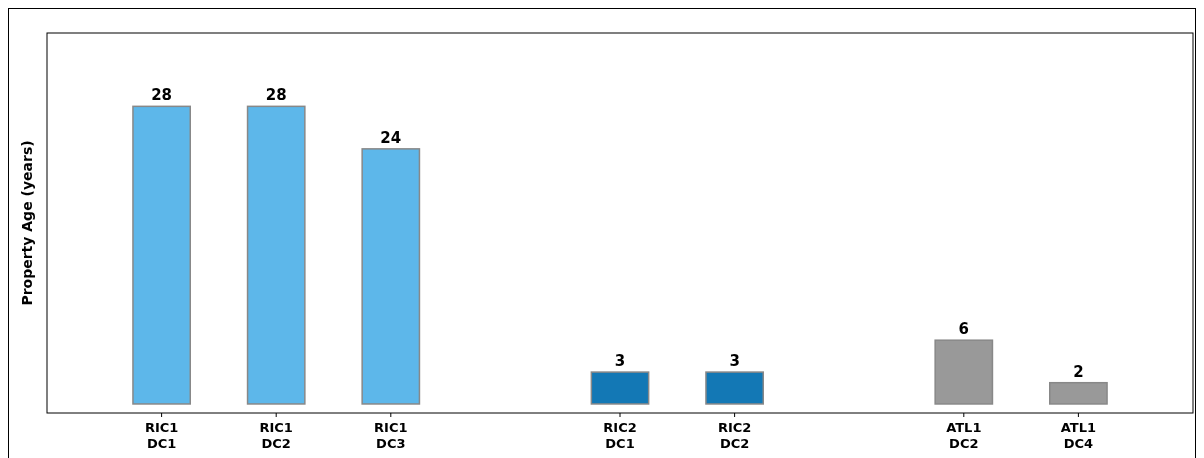 The width and height of the screenshot is (1204, 458). I want to click on x-tick-label: ATL1 DC2, so click(964, 435).